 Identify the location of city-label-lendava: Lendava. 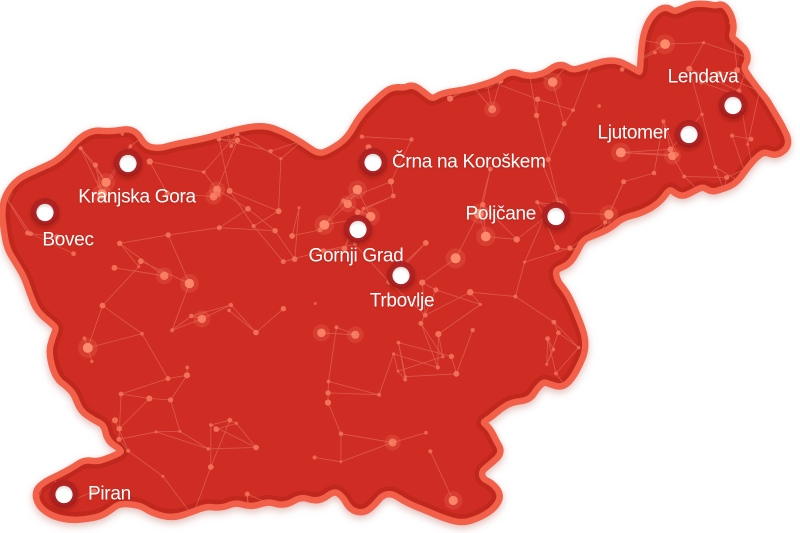
(704, 77).